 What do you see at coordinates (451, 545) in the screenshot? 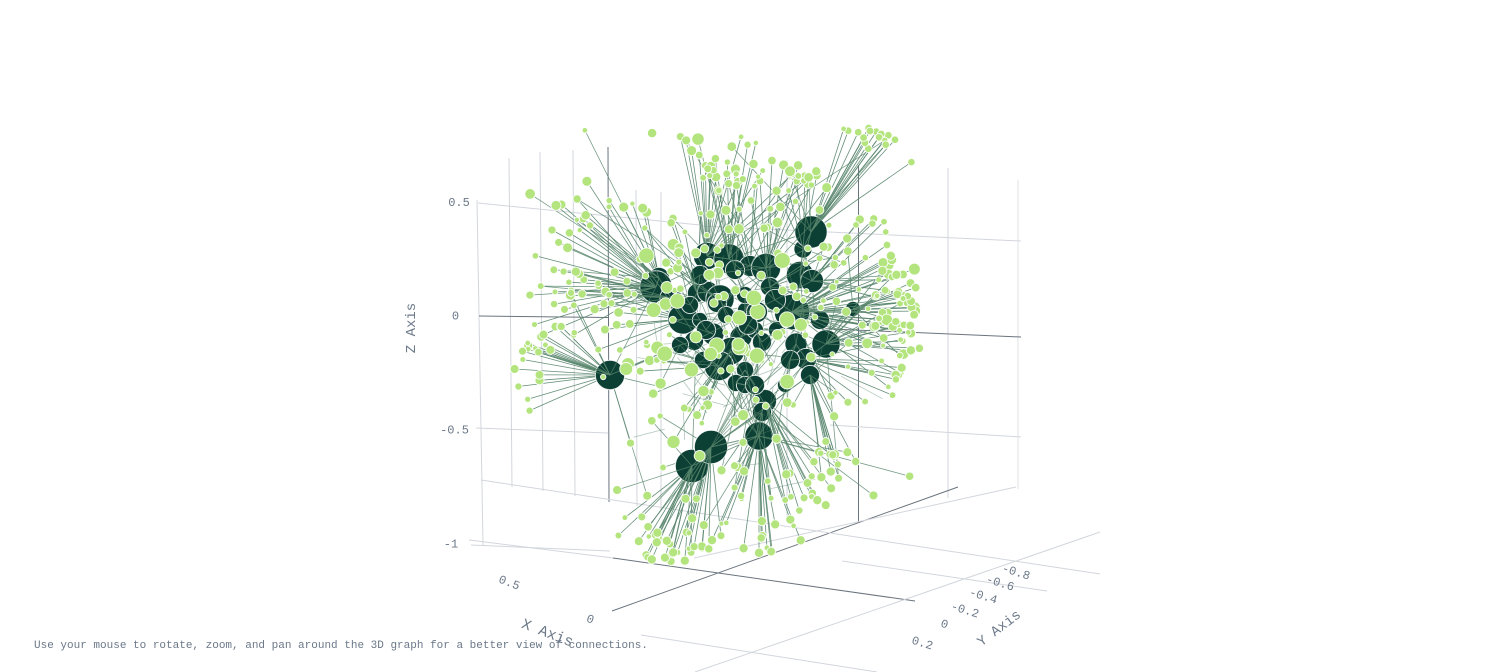
I see `svg-text: -1` at bounding box center [451, 545].